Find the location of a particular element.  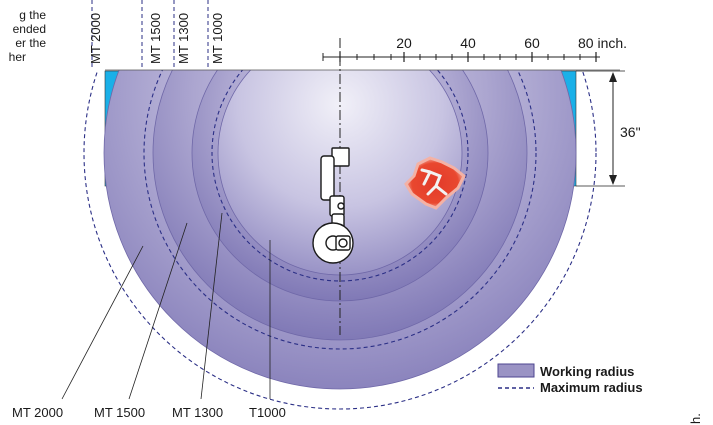

height-label: 36" is located at coordinates (630, 132).